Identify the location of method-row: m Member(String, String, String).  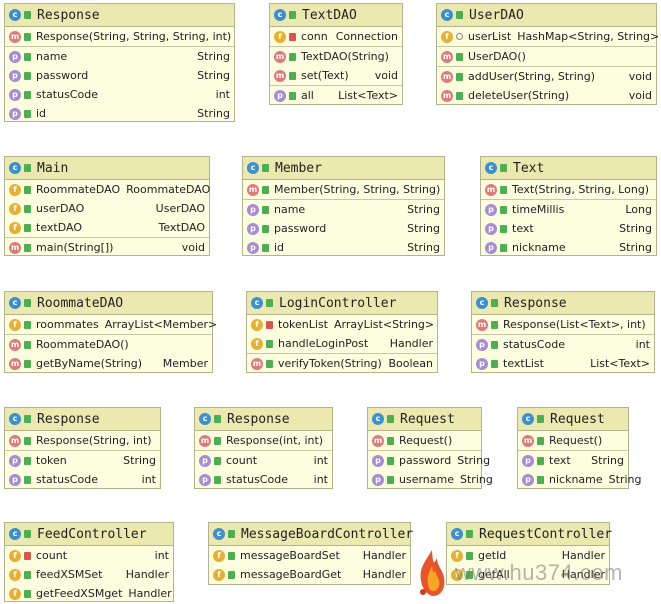
(343, 189).